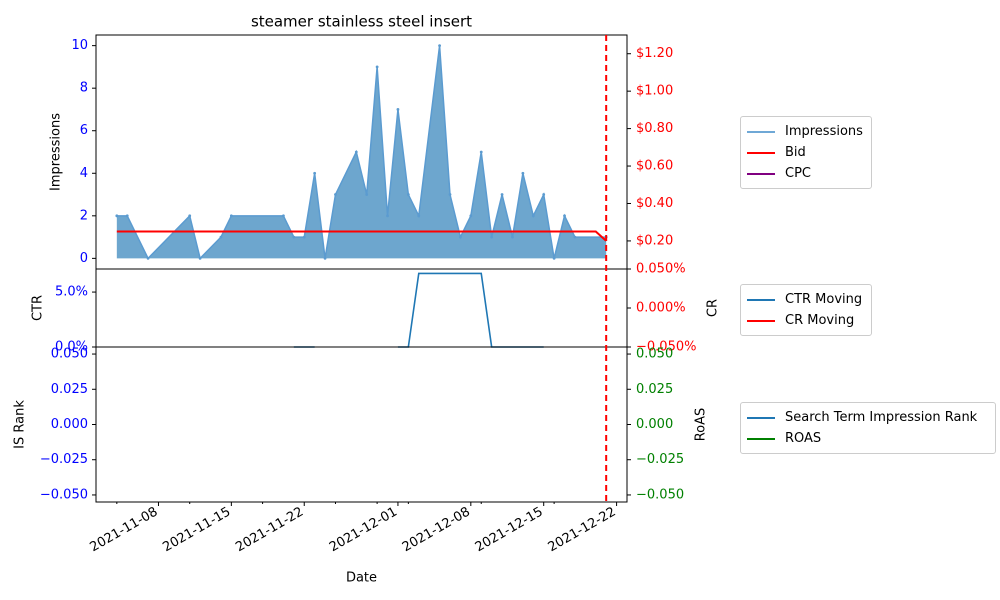 Image resolution: width=1000 pixels, height=600 pixels. Describe the element at coordinates (824, 299) in the screenshot. I see `legend-label-ctr-moving: CTR Moving` at that location.